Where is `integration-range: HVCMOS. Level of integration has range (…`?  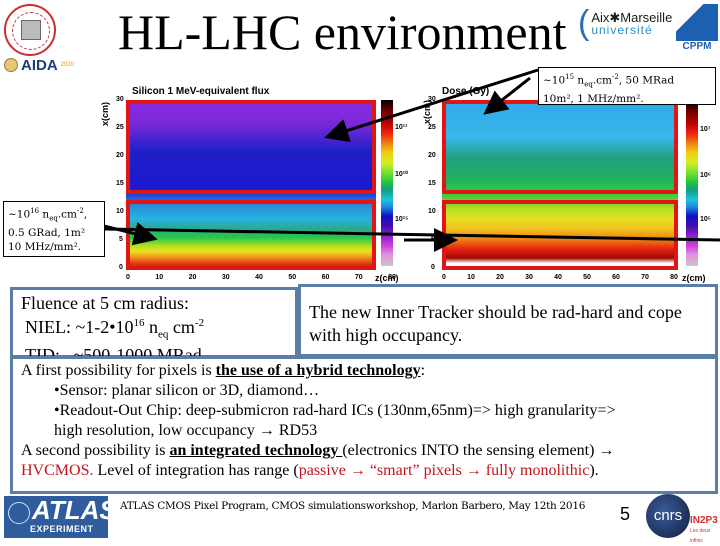
integration-range: HVCMOS. Level of integration has range (… is located at coordinates (310, 470).